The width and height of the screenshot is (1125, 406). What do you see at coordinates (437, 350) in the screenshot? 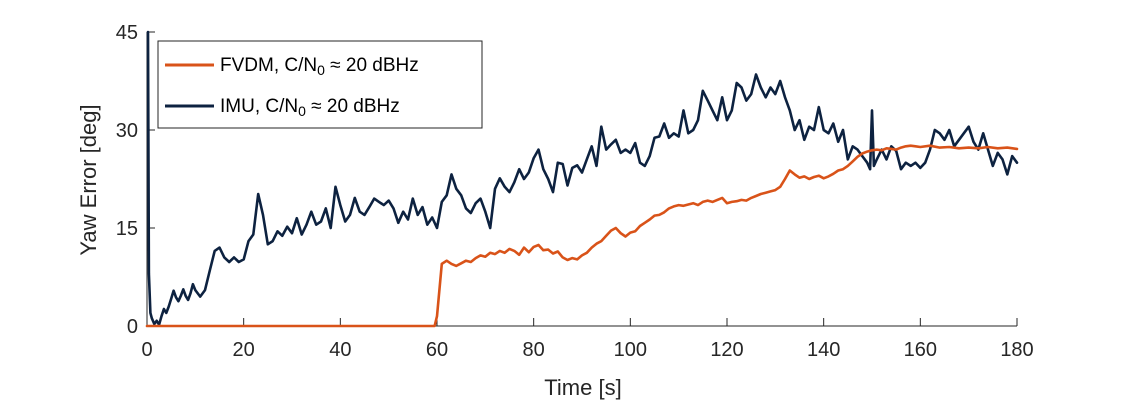
I see `x-tick-label: 60` at bounding box center [437, 350].